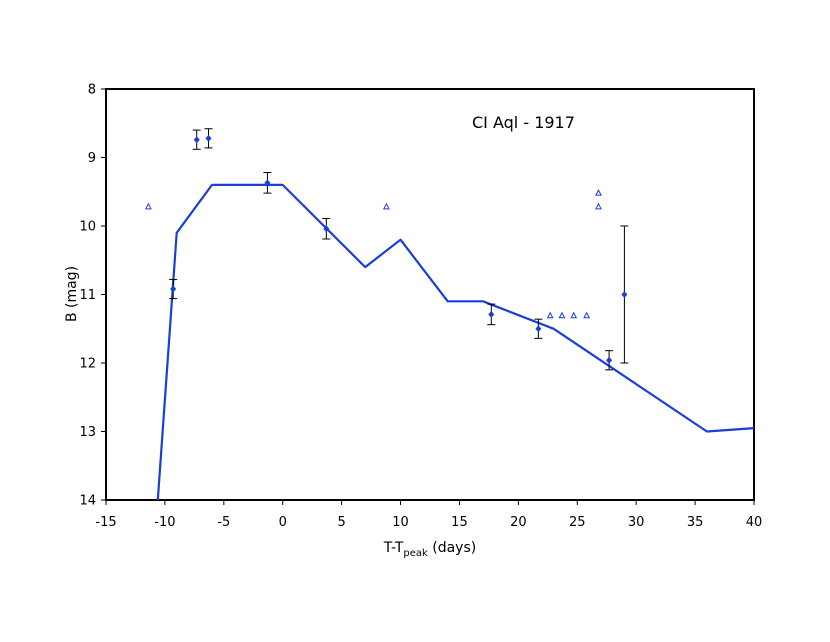 The height and width of the screenshot is (642, 830). I want to click on x-tick-label: -15, so click(105, 522).